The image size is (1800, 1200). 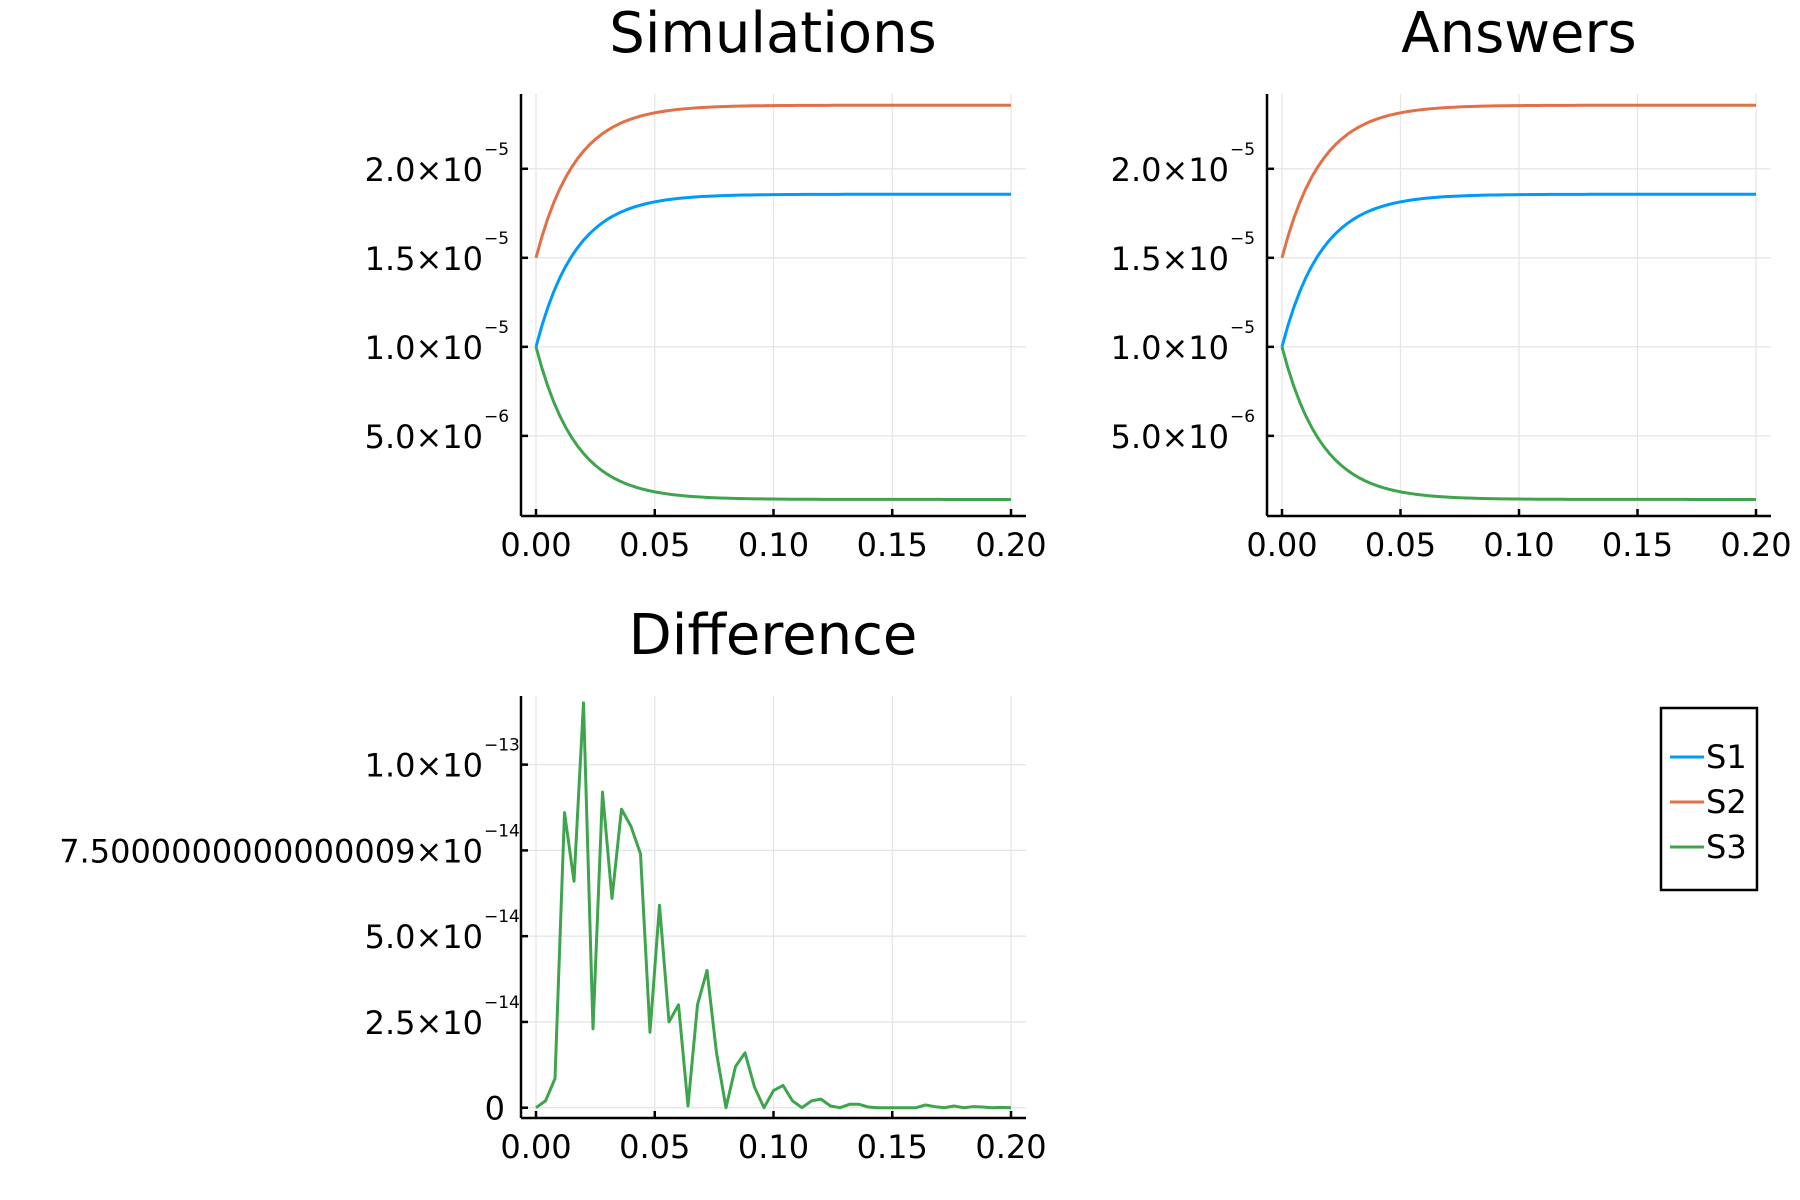 I want to click on simulations-xtick-label: 0.20, so click(x=1010, y=545).